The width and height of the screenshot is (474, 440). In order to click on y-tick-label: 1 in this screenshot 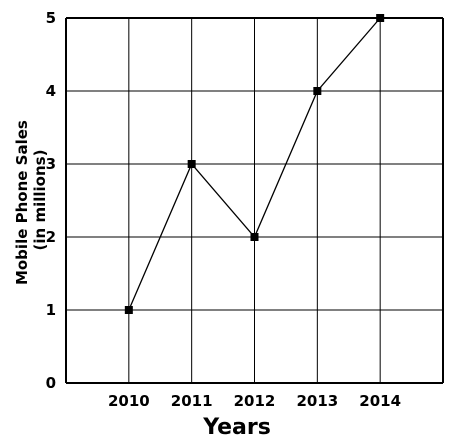, I will do `click(51, 310)`.